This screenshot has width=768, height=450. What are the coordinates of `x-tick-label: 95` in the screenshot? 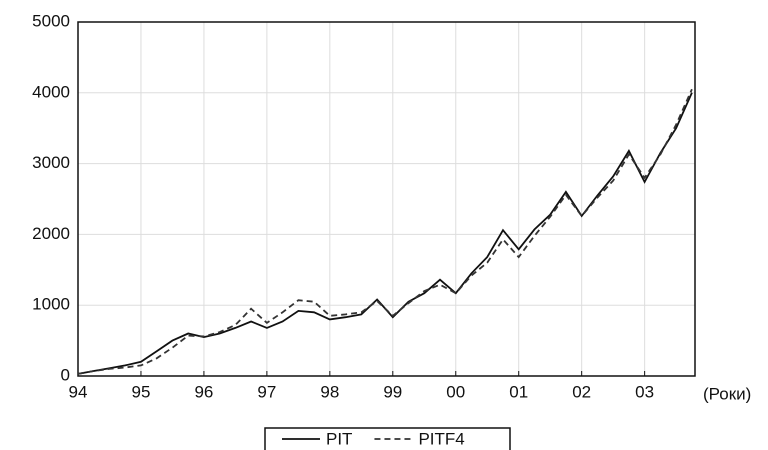 It's located at (140, 391).